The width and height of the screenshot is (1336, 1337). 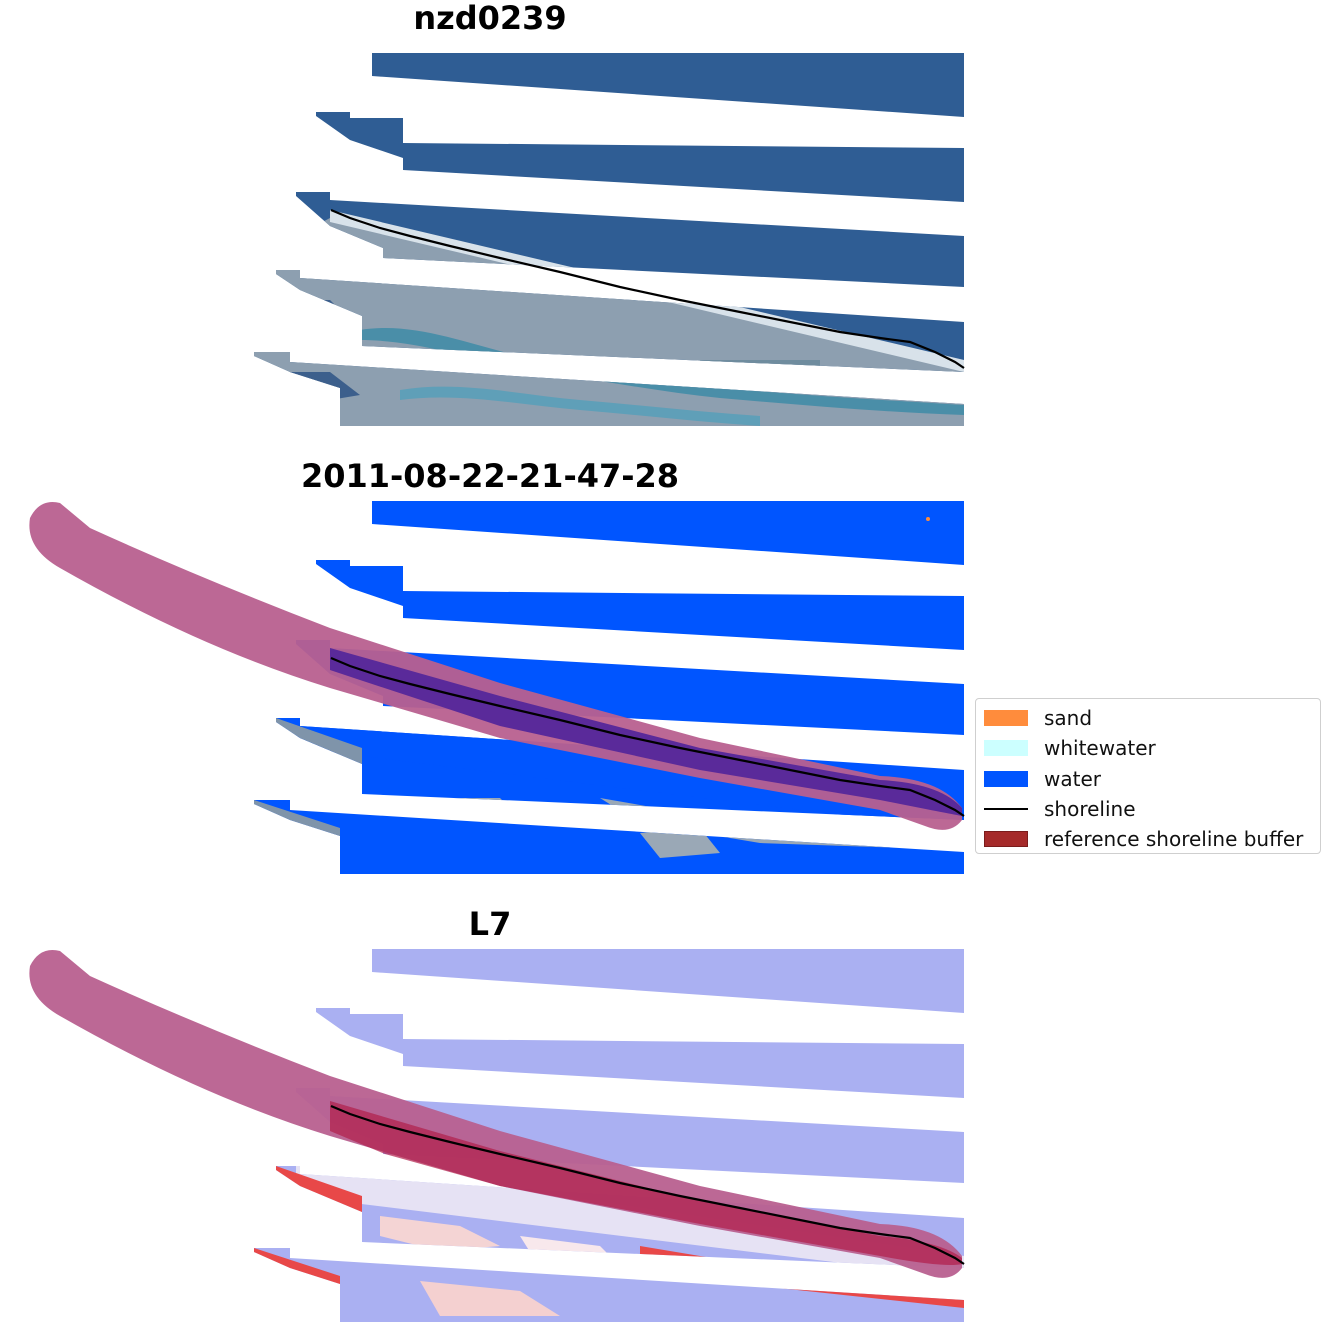 What do you see at coordinates (1100, 748) in the screenshot?
I see `legend-label: whitewater` at bounding box center [1100, 748].